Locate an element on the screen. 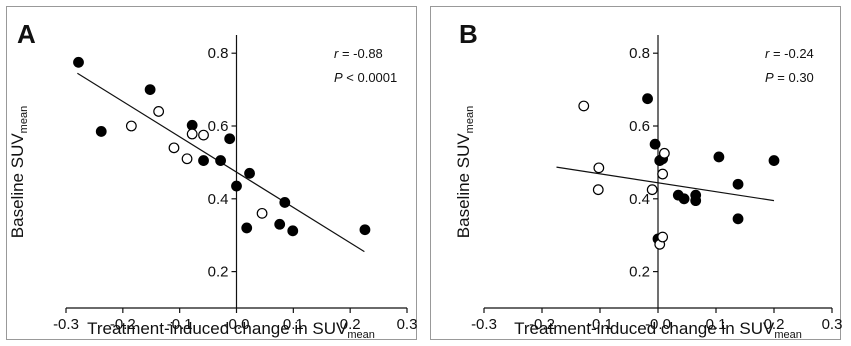  r-annotation: r = -0.88 is located at coordinates (358, 53).